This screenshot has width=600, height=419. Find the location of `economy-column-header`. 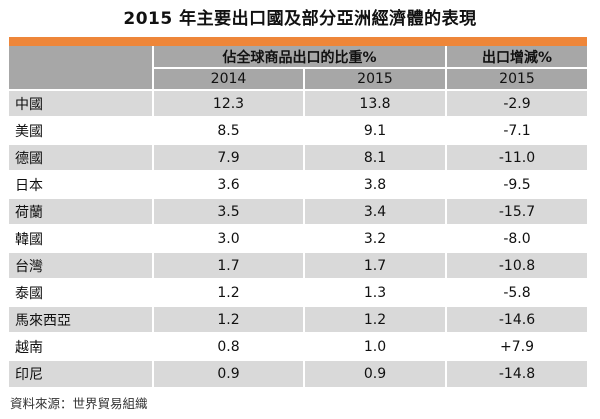

economy-column-header is located at coordinates (81, 68).